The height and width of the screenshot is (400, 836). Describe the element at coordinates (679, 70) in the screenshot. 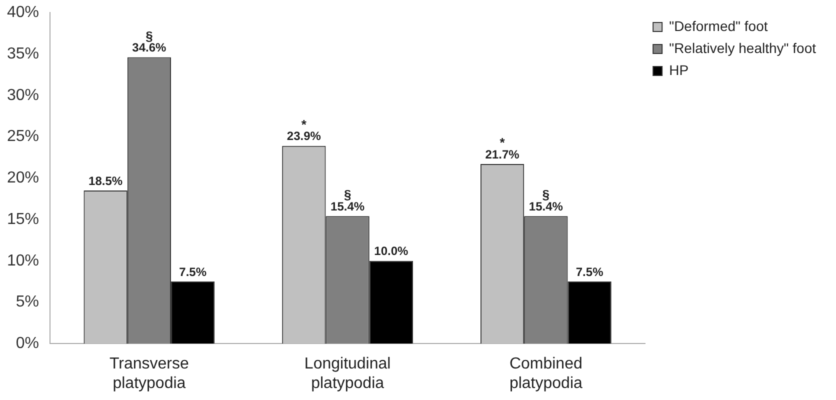

I see `legend-label: HP` at that location.